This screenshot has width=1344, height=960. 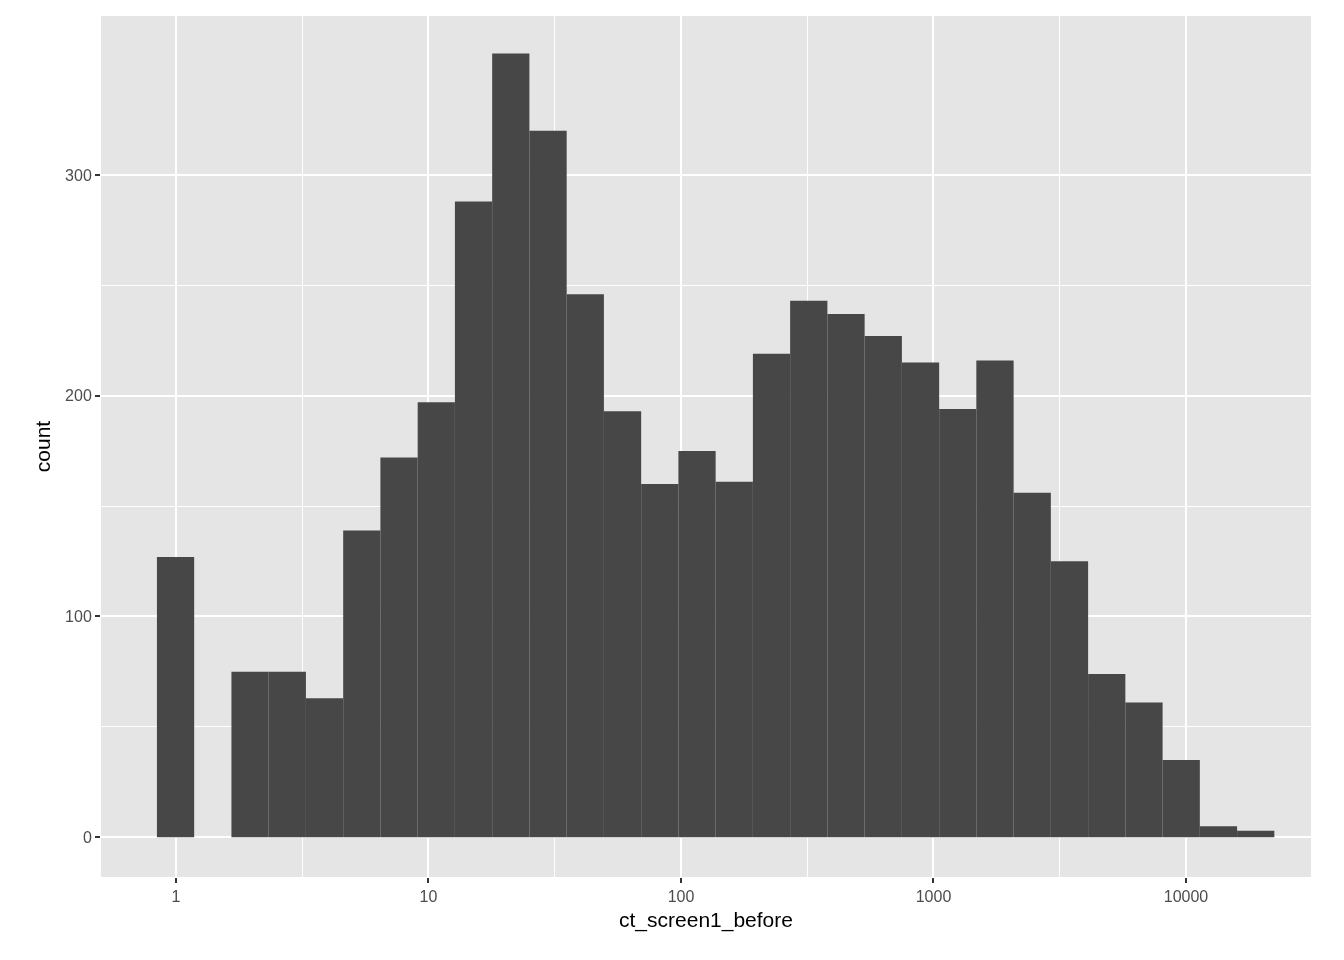 I want to click on y-axis-title: count, so click(x=43, y=446).